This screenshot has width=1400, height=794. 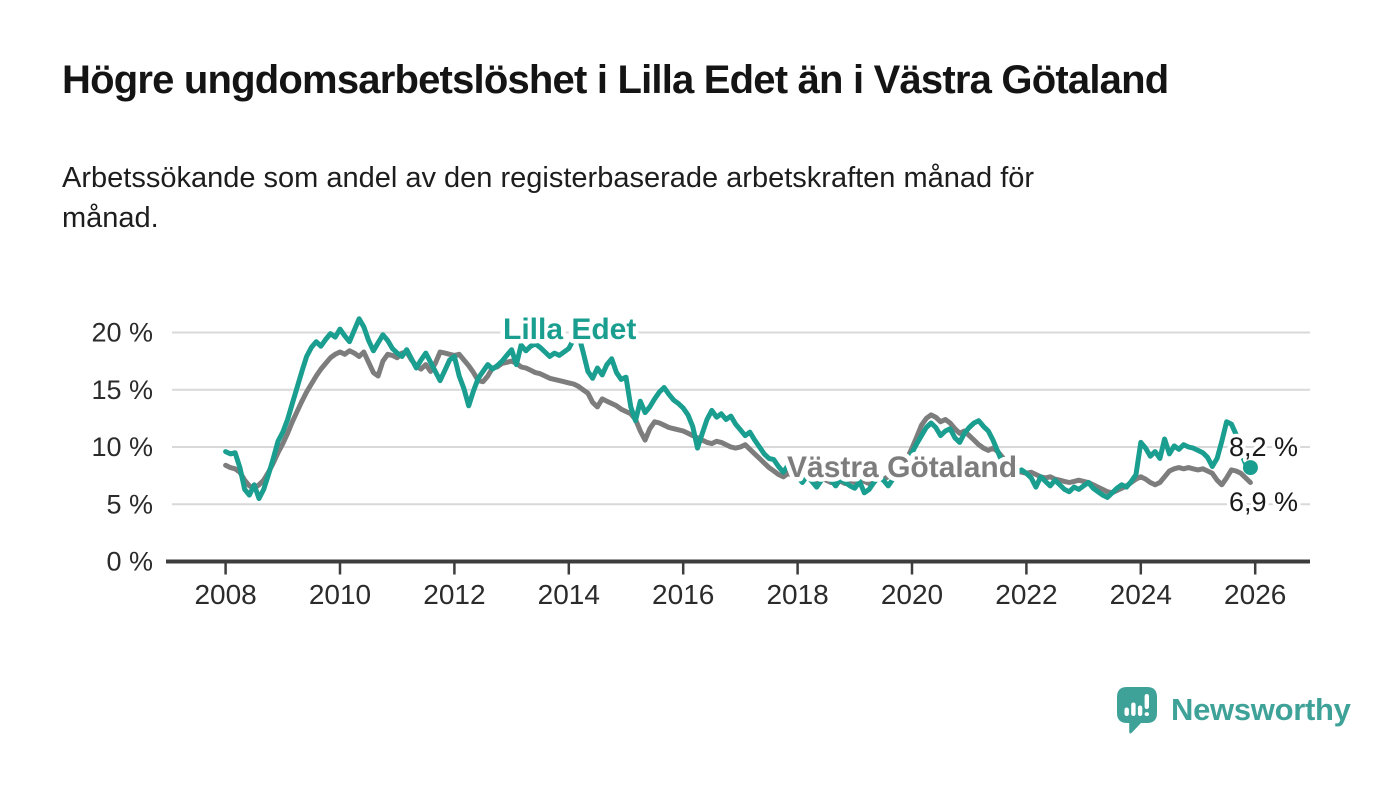 I want to click on x-axis-tick-label: 2012, so click(x=454, y=594).